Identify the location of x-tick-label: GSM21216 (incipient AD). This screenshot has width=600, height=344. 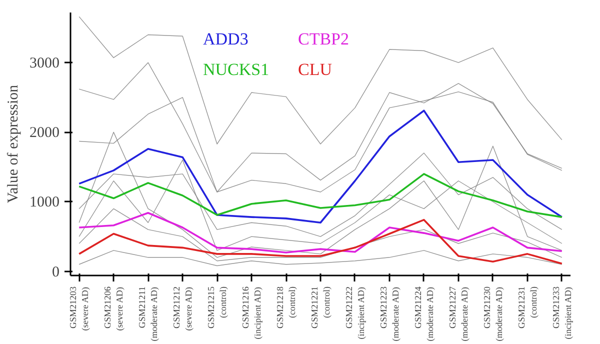
(251, 313).